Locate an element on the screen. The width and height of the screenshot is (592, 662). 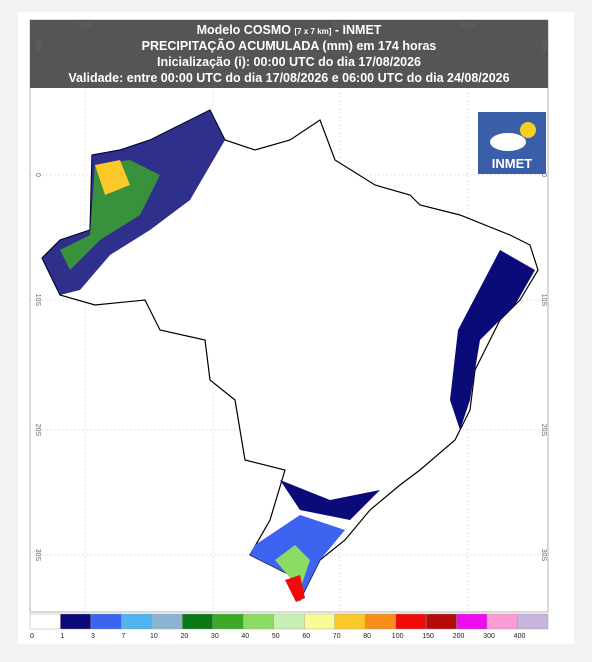
logo-text: INMET is located at coordinates (512, 163).